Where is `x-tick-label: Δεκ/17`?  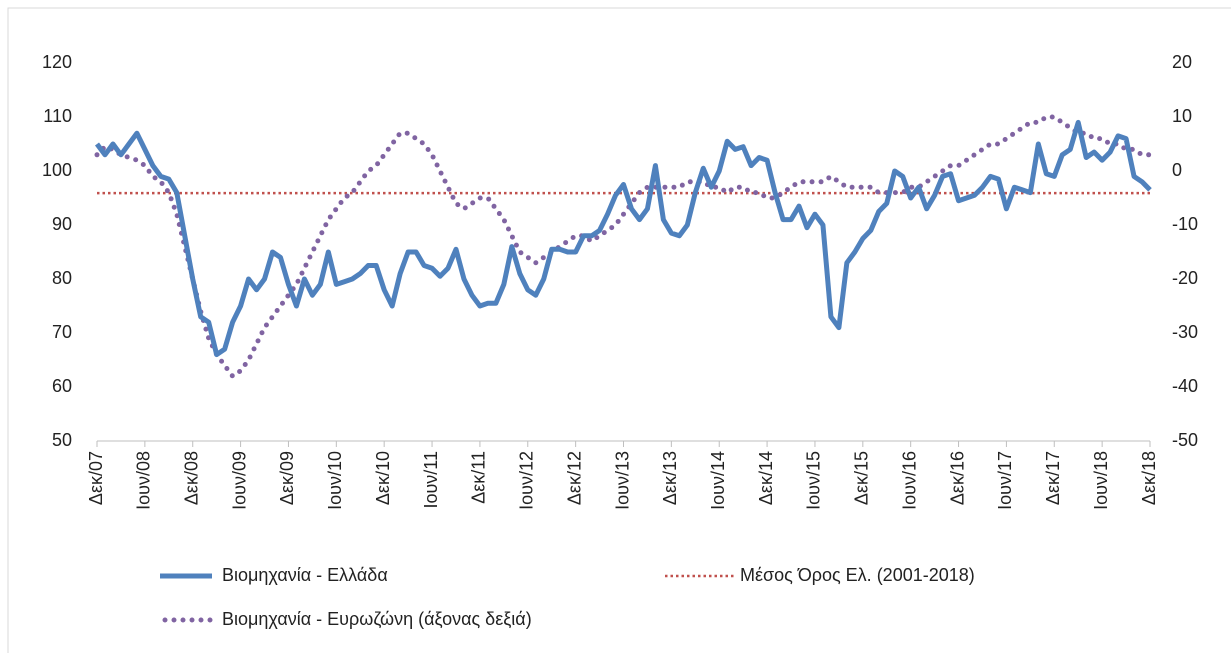
x-tick-label: Δεκ/17 is located at coordinates (1053, 478).